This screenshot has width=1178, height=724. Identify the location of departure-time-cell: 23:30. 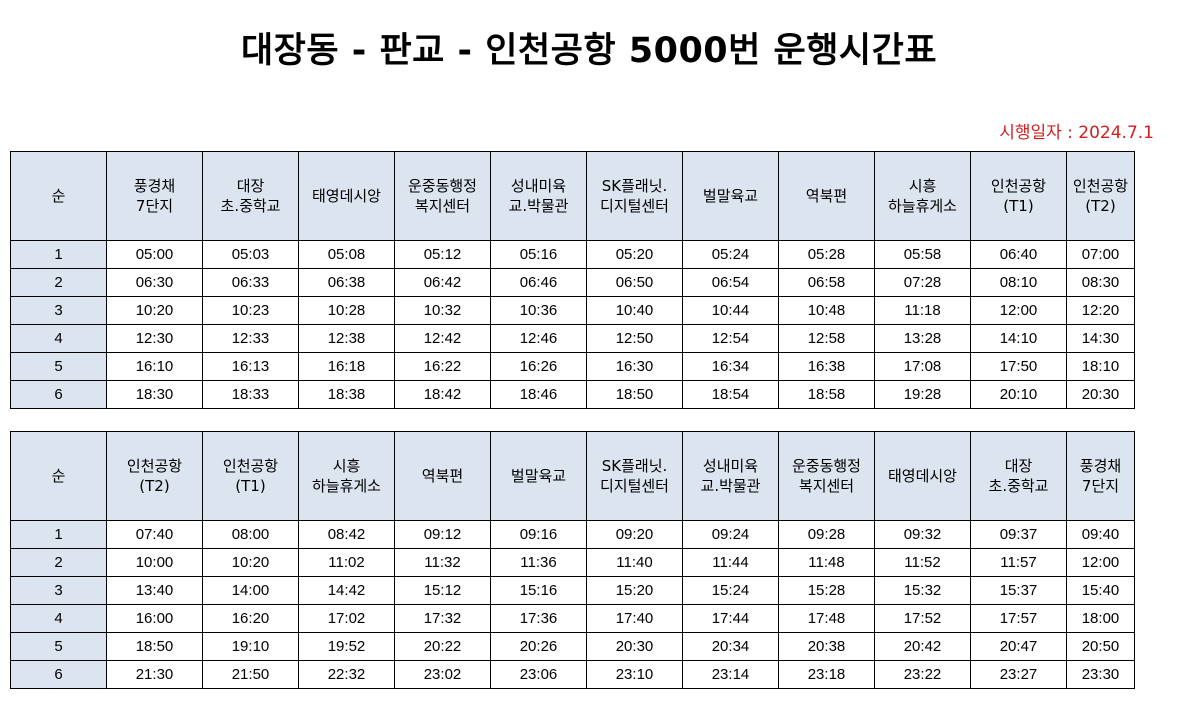
(1100, 674).